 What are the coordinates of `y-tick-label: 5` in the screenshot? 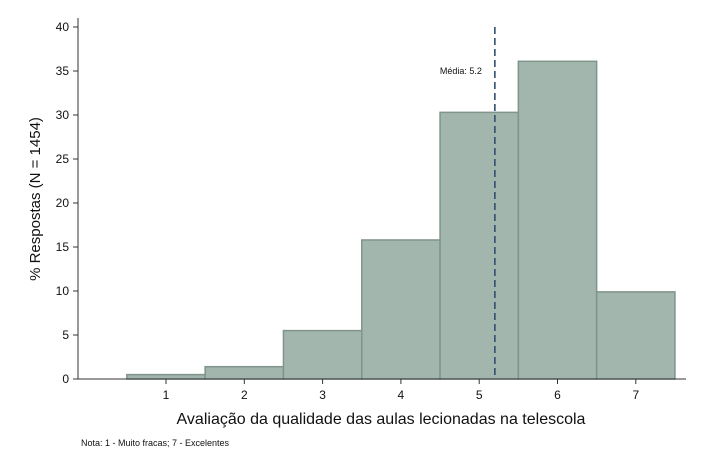 It's located at (65, 335).